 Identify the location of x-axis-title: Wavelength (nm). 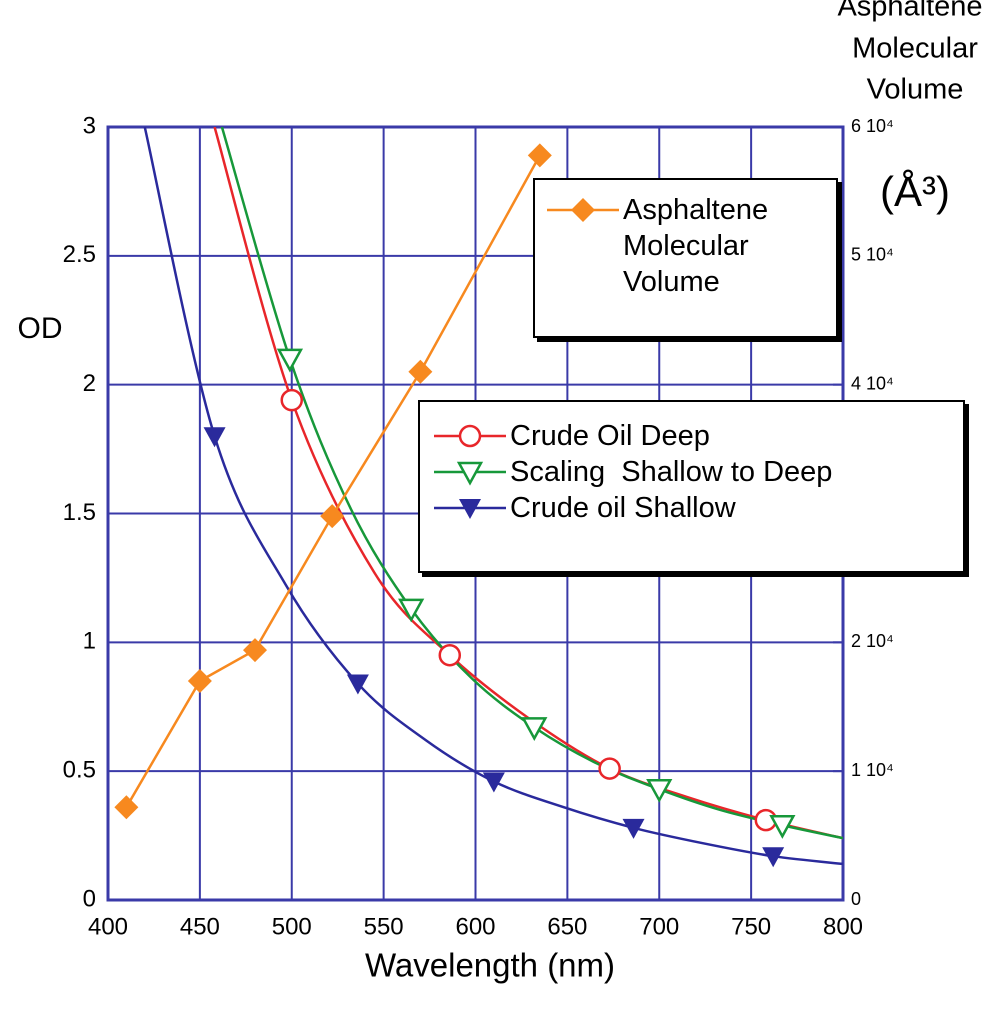
(490, 965).